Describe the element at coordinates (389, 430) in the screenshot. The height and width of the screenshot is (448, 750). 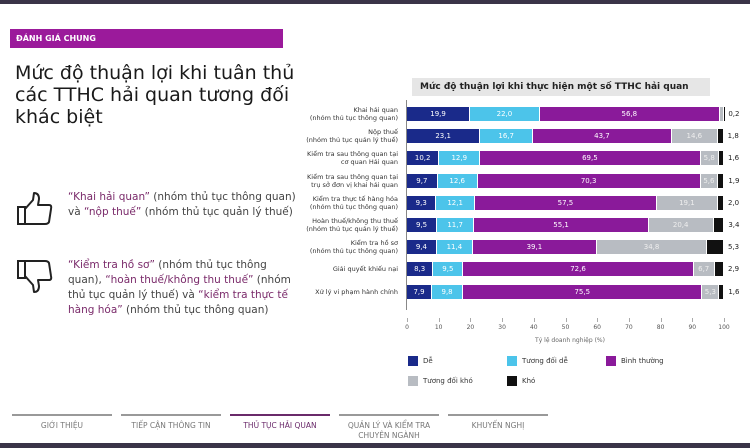
I see `nav-tab: QUẢN LÝ VÀ KIỂM TRA CHUYÊN NGÀNH` at that location.